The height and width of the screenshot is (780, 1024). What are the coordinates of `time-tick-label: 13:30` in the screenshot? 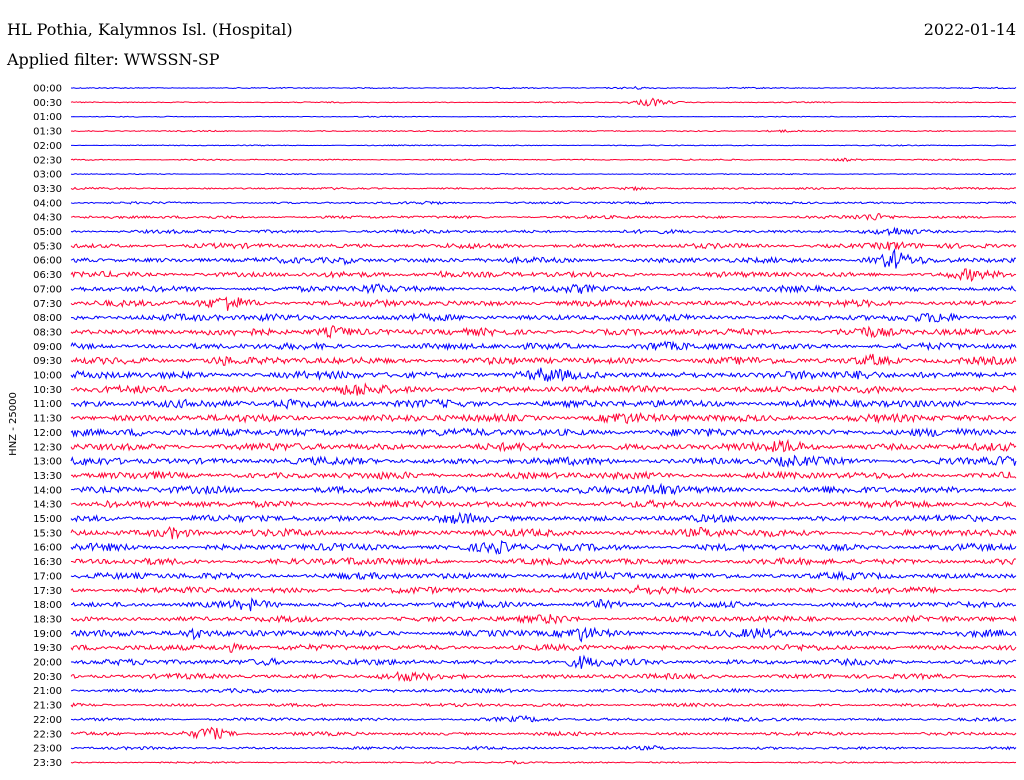 It's located at (47, 476).